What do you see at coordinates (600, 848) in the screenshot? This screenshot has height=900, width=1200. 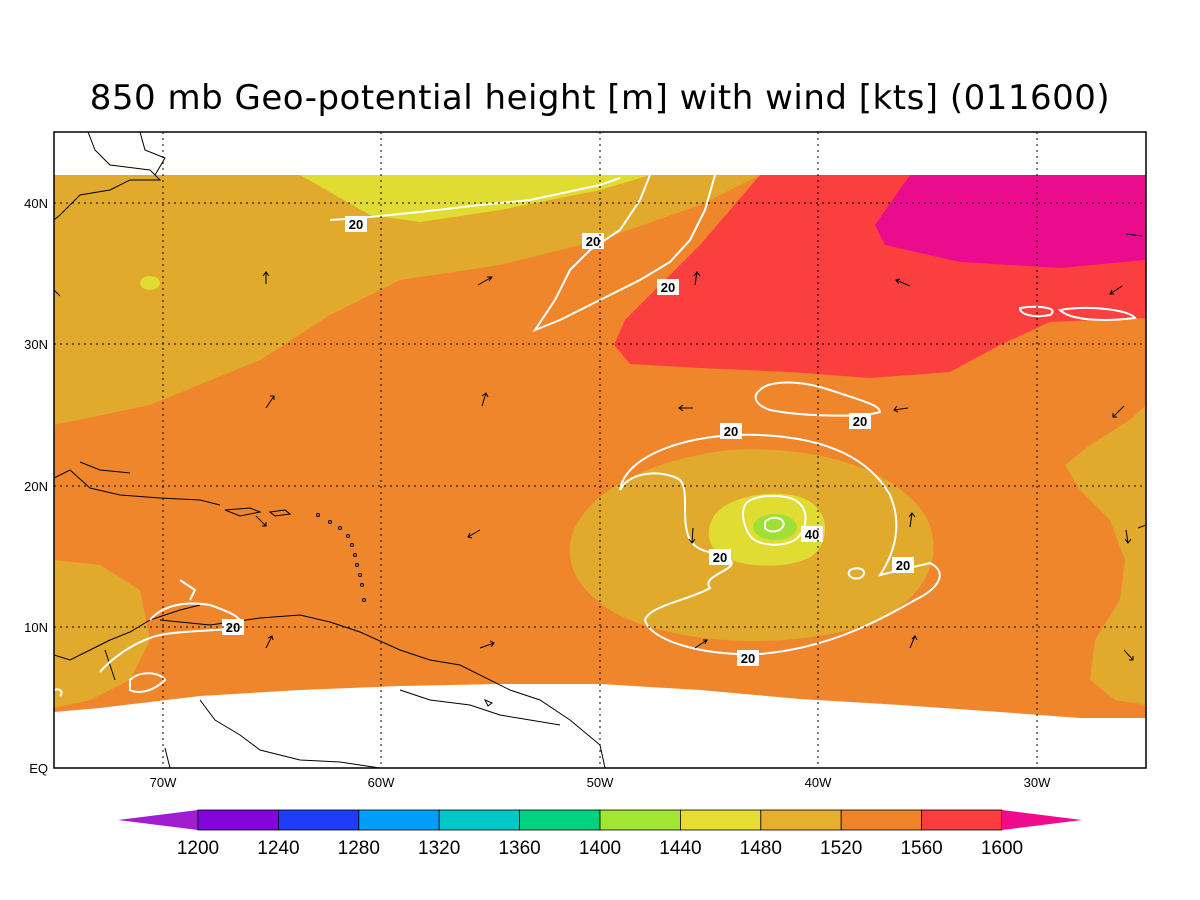 I see `colorbar-tick-label: 1400` at bounding box center [600, 848].